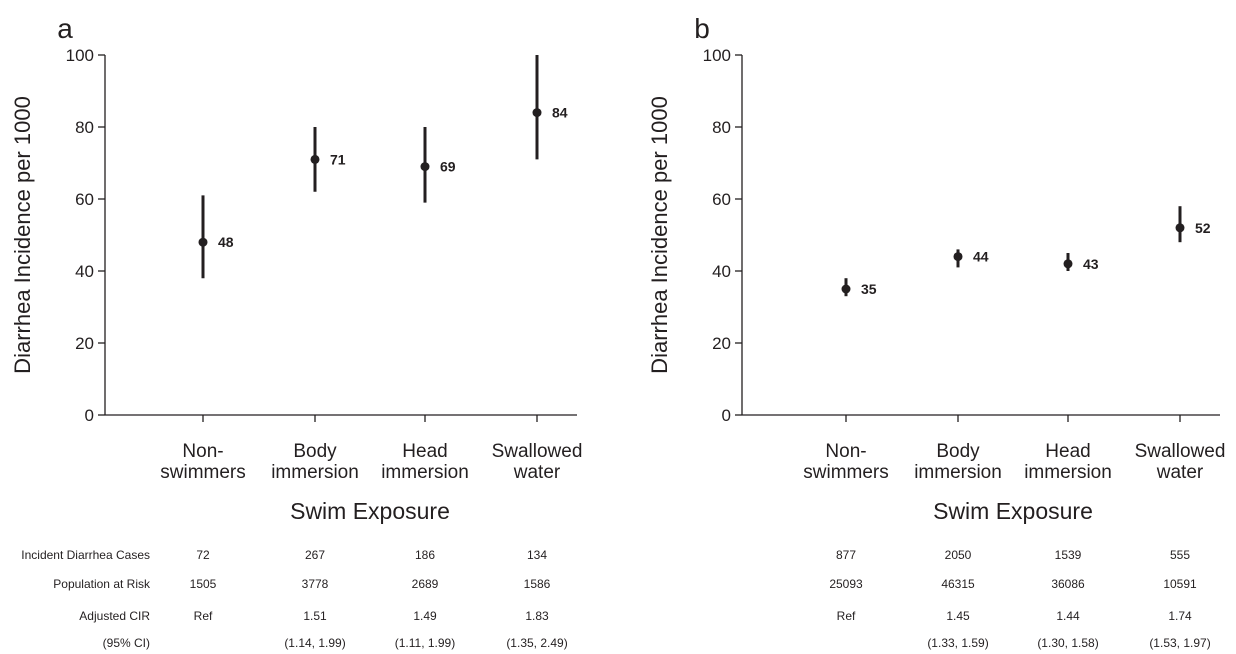 The height and width of the screenshot is (654, 1236). I want to click on table-row-label: Incident Diarrhea Cases, so click(85, 555).